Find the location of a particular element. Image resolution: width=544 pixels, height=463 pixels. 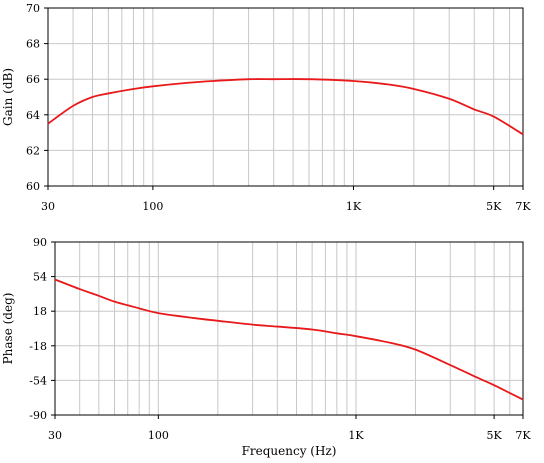

y-tick-label: 62 is located at coordinates (33, 150).